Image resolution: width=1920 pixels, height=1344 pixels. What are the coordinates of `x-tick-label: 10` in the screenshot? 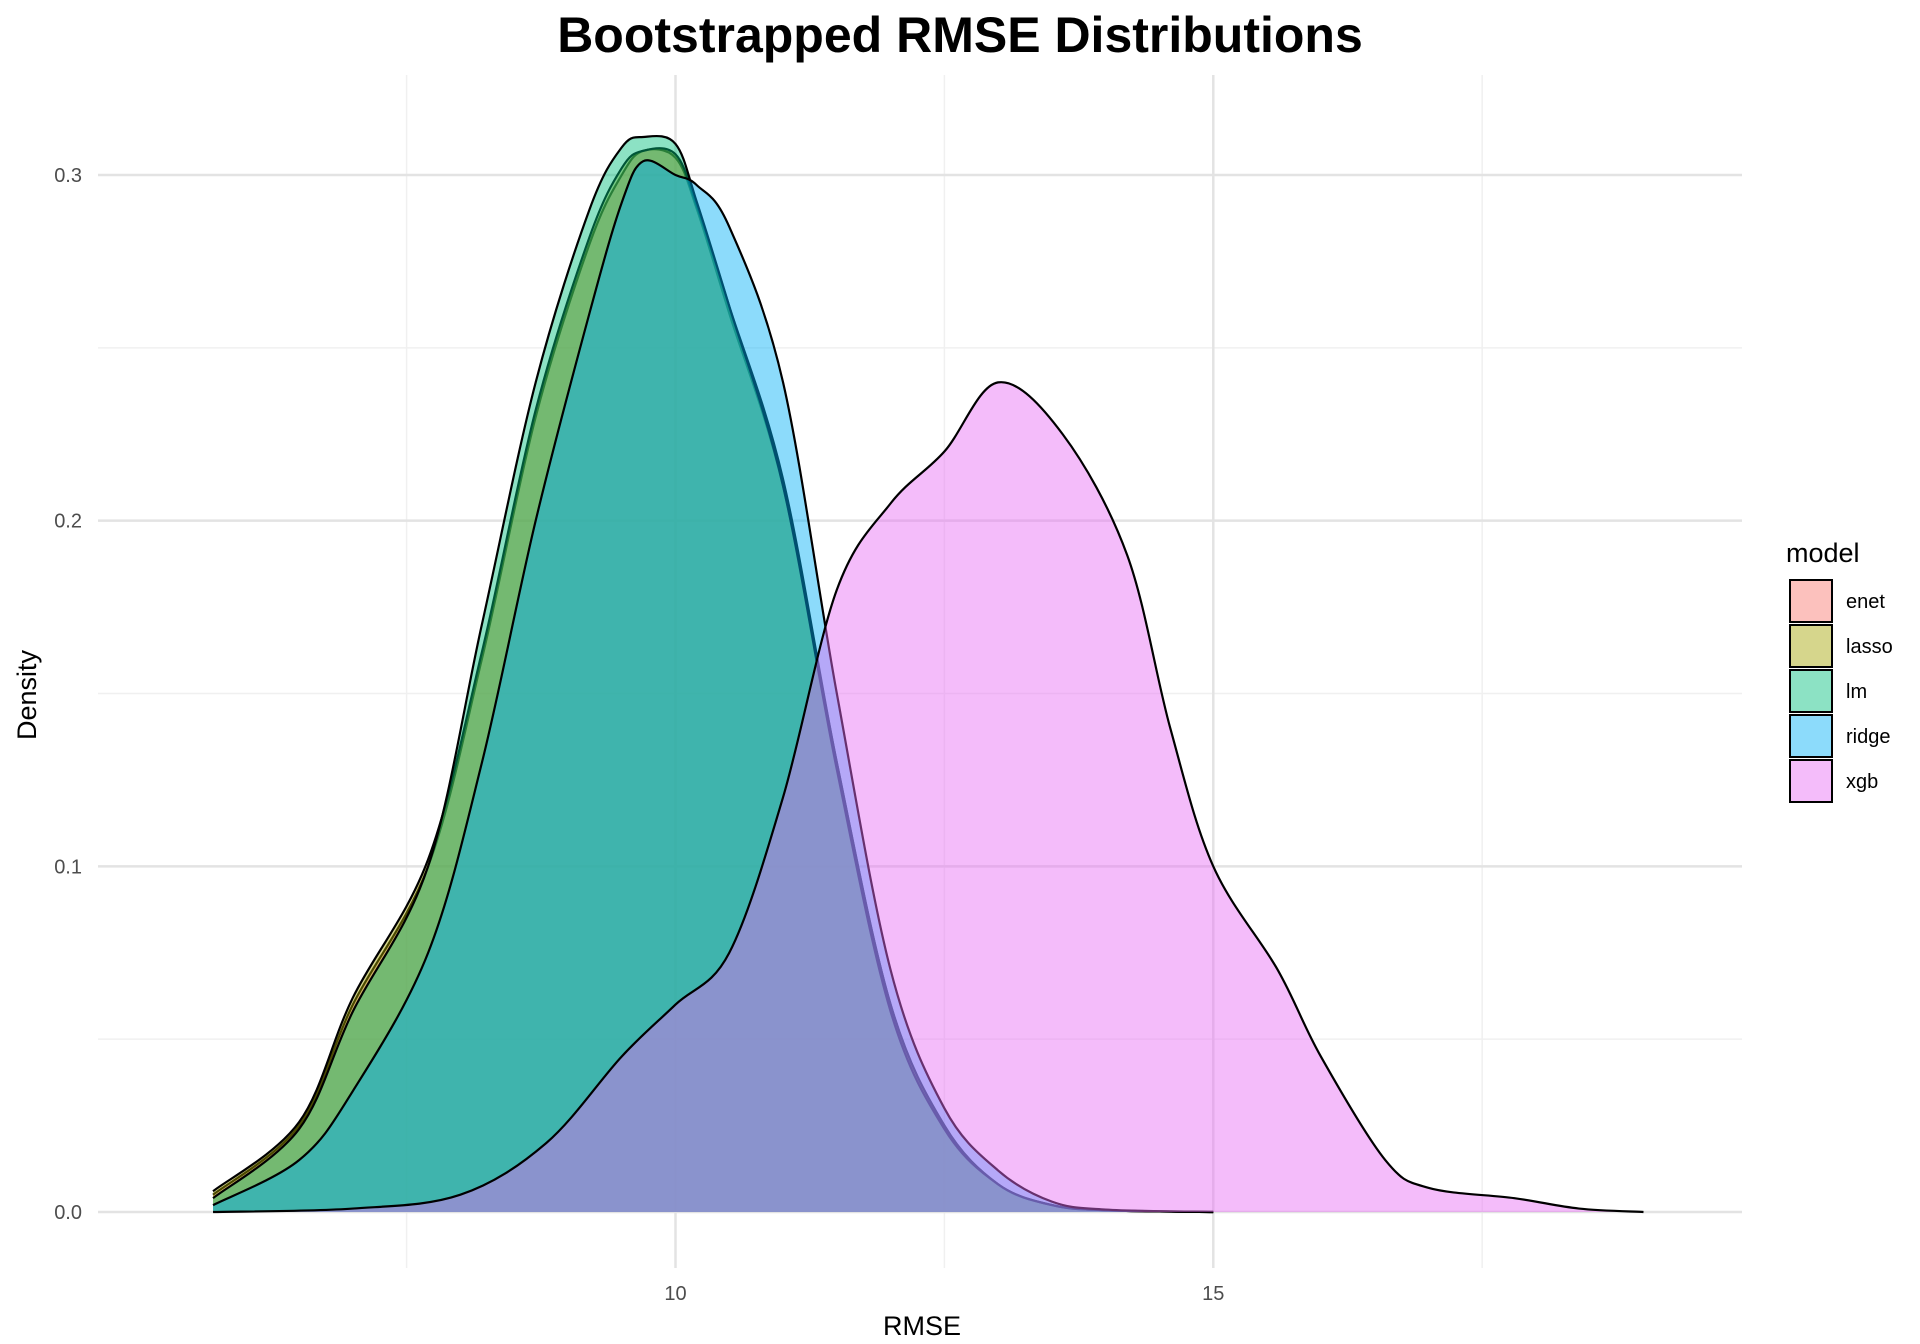 It's located at (675, 1294).